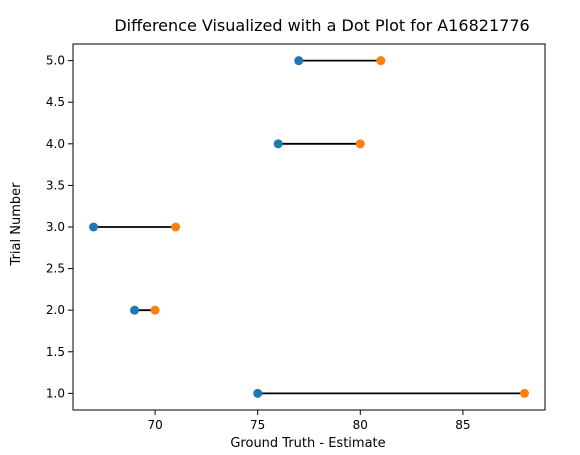 The width and height of the screenshot is (580, 455). Describe the element at coordinates (55, 102) in the screenshot. I see `y-tick-label: 4.5` at that location.